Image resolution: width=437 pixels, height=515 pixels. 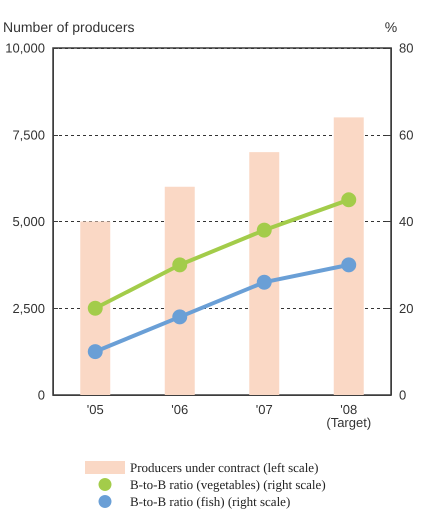 I want to click on y-tick-label: 2,500, so click(x=28, y=308).